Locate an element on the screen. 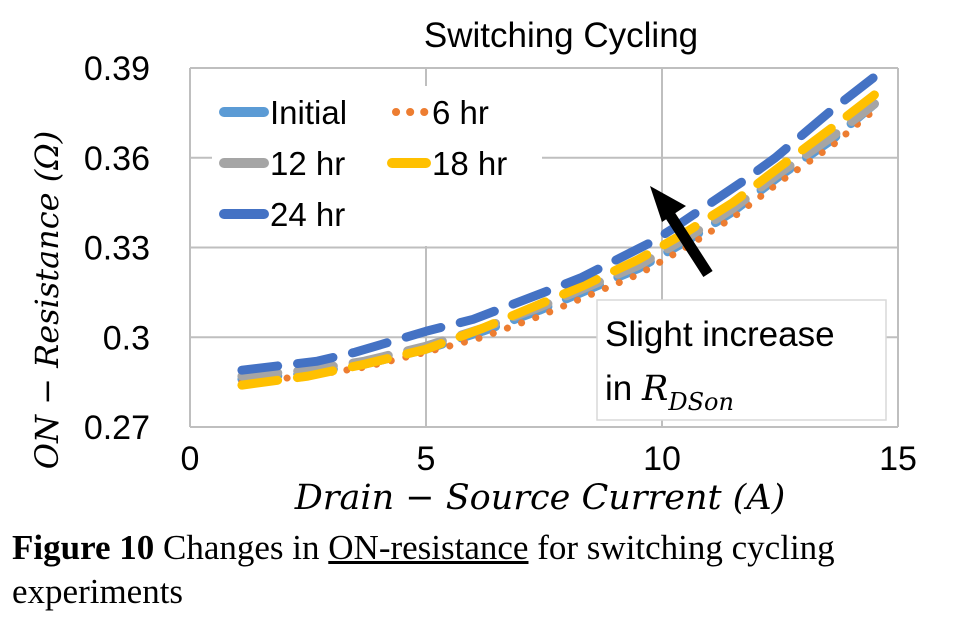 This screenshot has height=627, width=972. caption-text-start: Changes in is located at coordinates (241, 547).